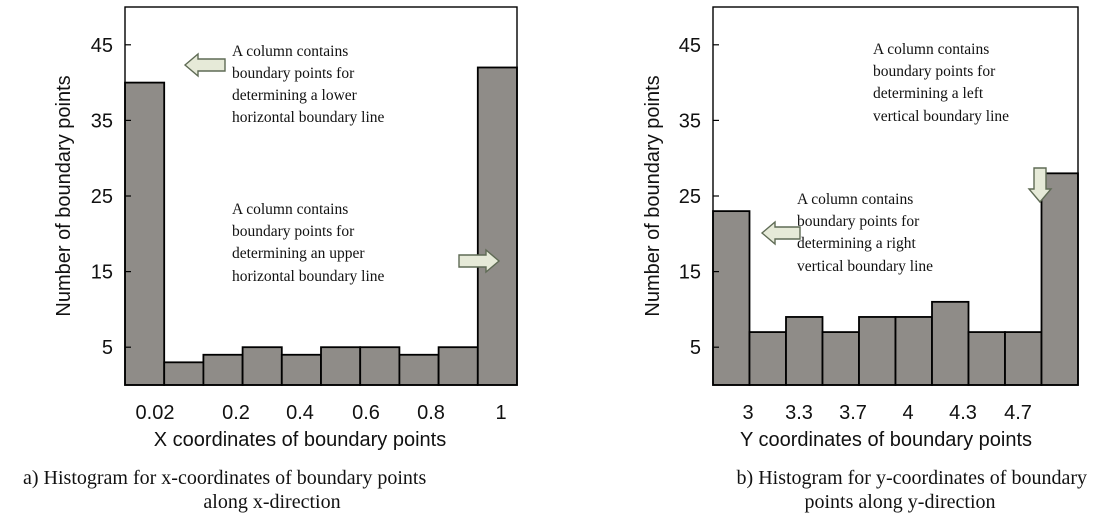  What do you see at coordinates (295, 95) in the screenshot?
I see `annotation-text: determining a lower` at bounding box center [295, 95].